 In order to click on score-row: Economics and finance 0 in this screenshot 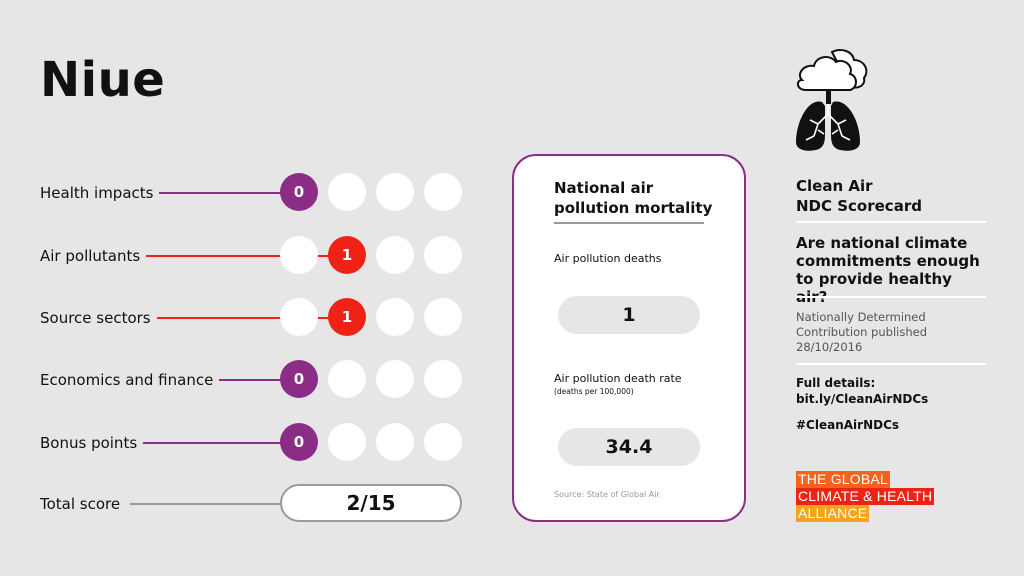, I will do `click(240, 380)`.